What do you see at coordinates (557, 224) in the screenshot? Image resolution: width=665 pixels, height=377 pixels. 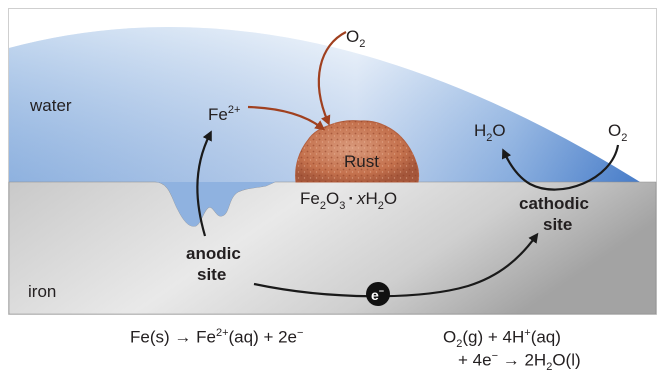 I see `cathodic-site-label-2: site` at bounding box center [557, 224].